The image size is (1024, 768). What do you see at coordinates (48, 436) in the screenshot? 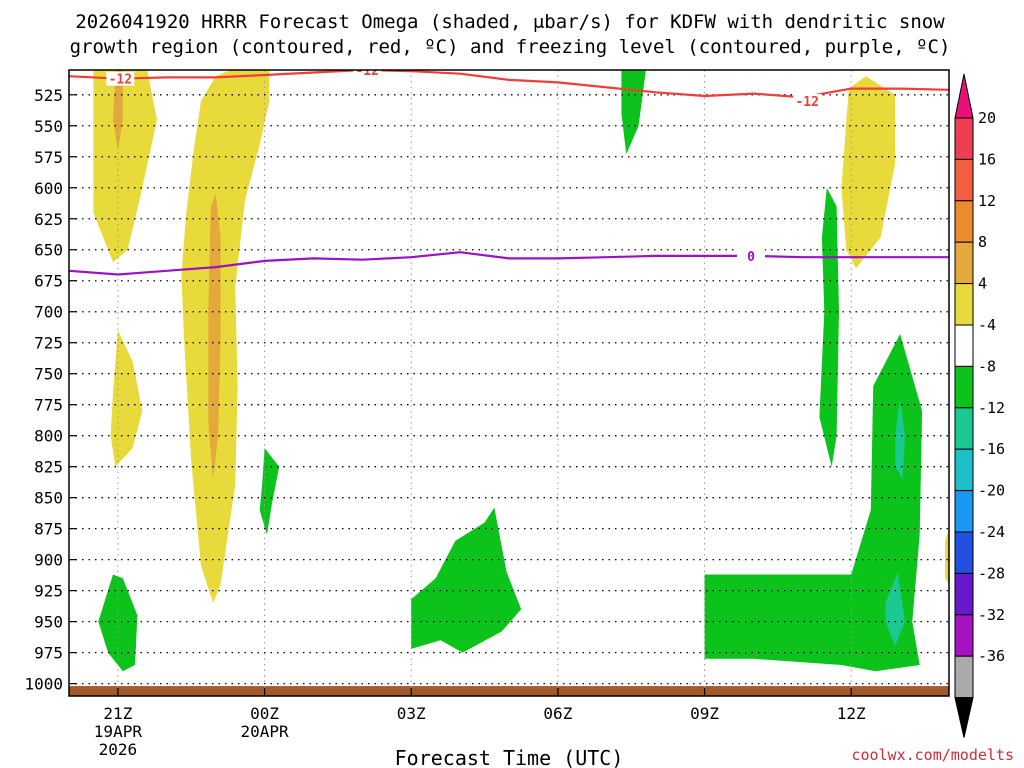
I see `y-tick-label-800: 800` at bounding box center [48, 436].